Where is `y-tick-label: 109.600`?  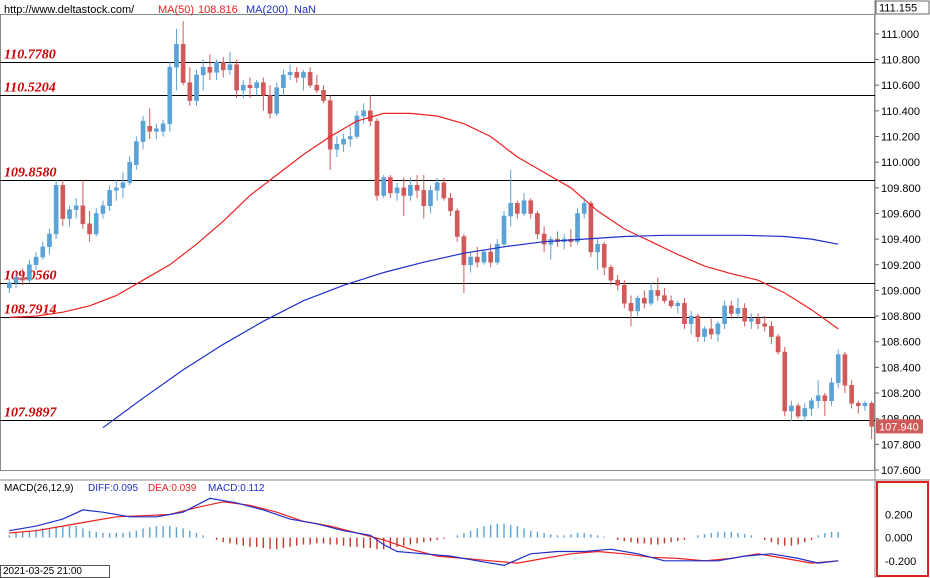
y-tick-label: 109.600 is located at coordinates (901, 214).